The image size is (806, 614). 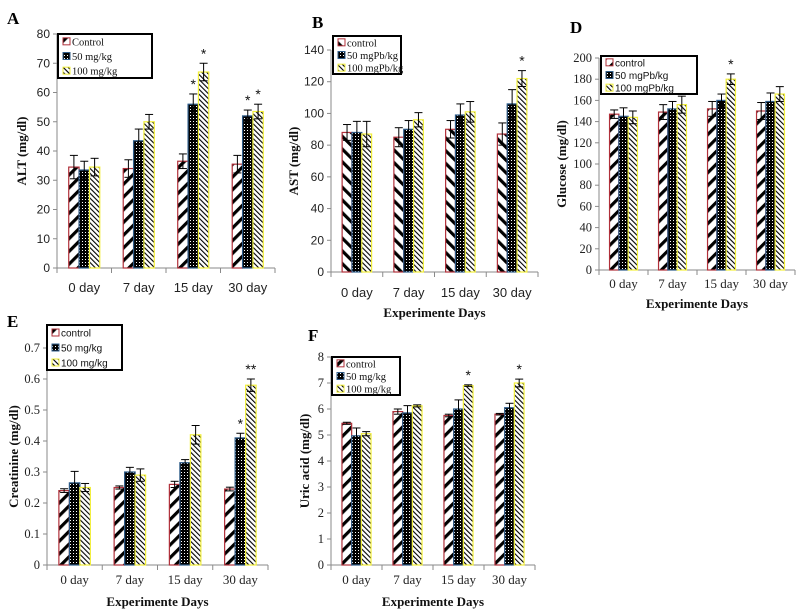 I want to click on y-tick-label: 1, so click(x=321, y=539).